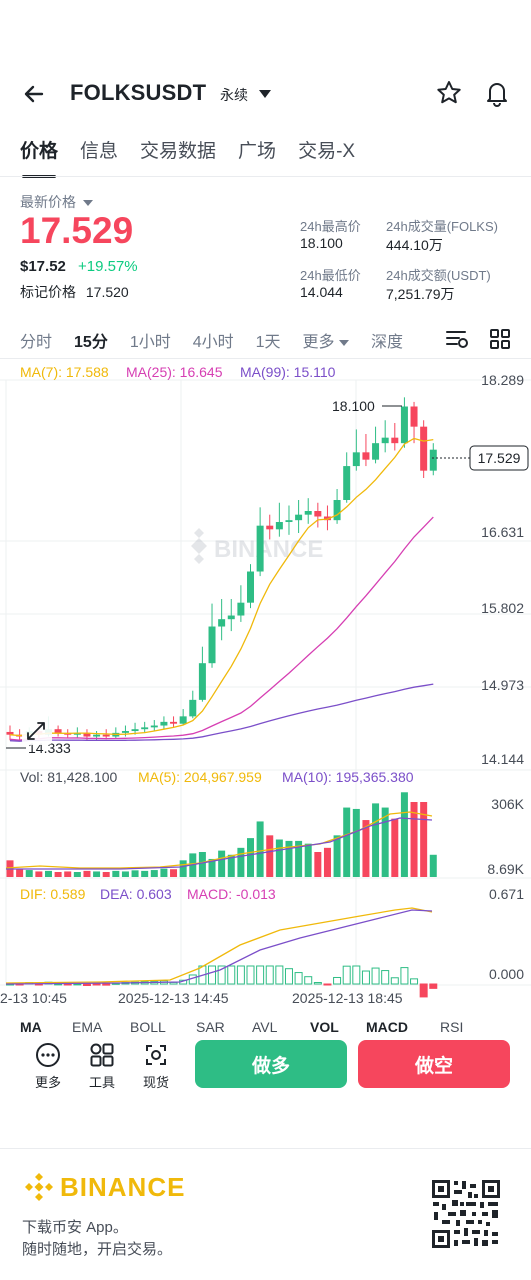  What do you see at coordinates (457, 339) in the screenshot?
I see `chart-settings-icon` at bounding box center [457, 339].